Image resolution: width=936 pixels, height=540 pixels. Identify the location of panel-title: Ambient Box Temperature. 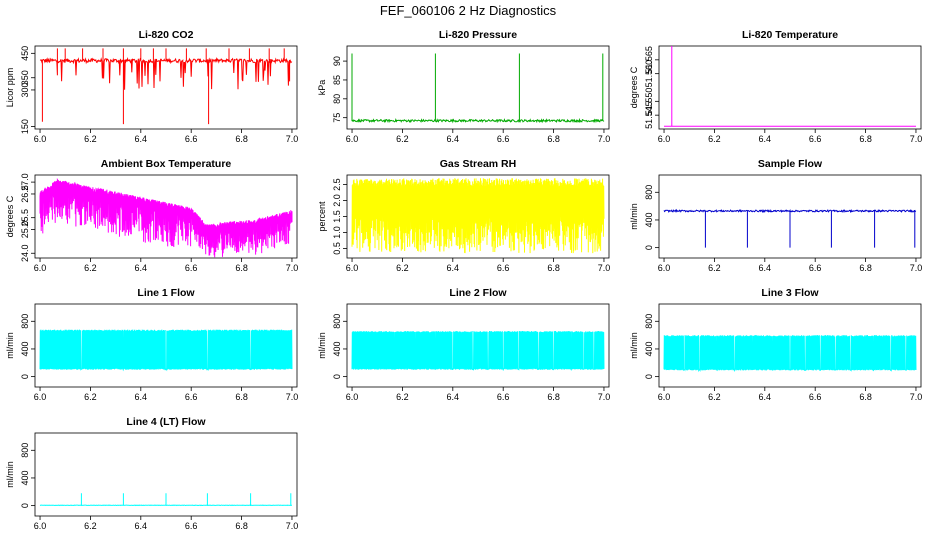
(166, 164).